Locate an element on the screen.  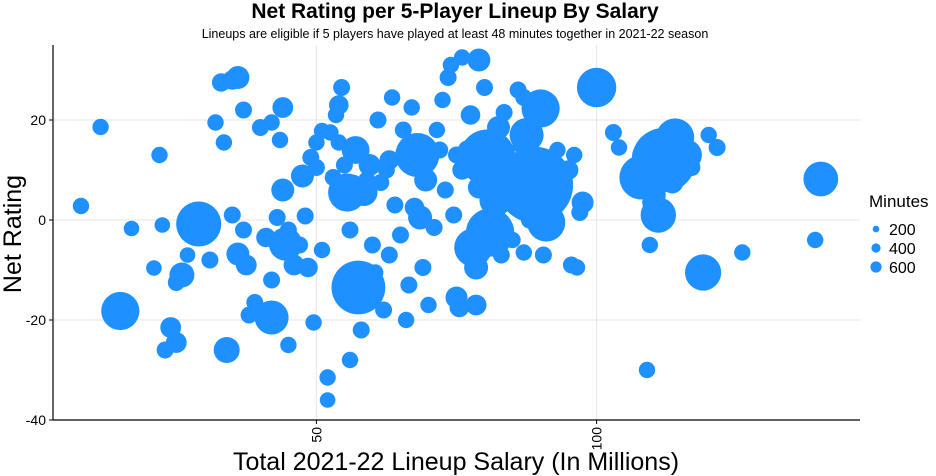
x-tick-label: 100 is located at coordinates (597, 439).